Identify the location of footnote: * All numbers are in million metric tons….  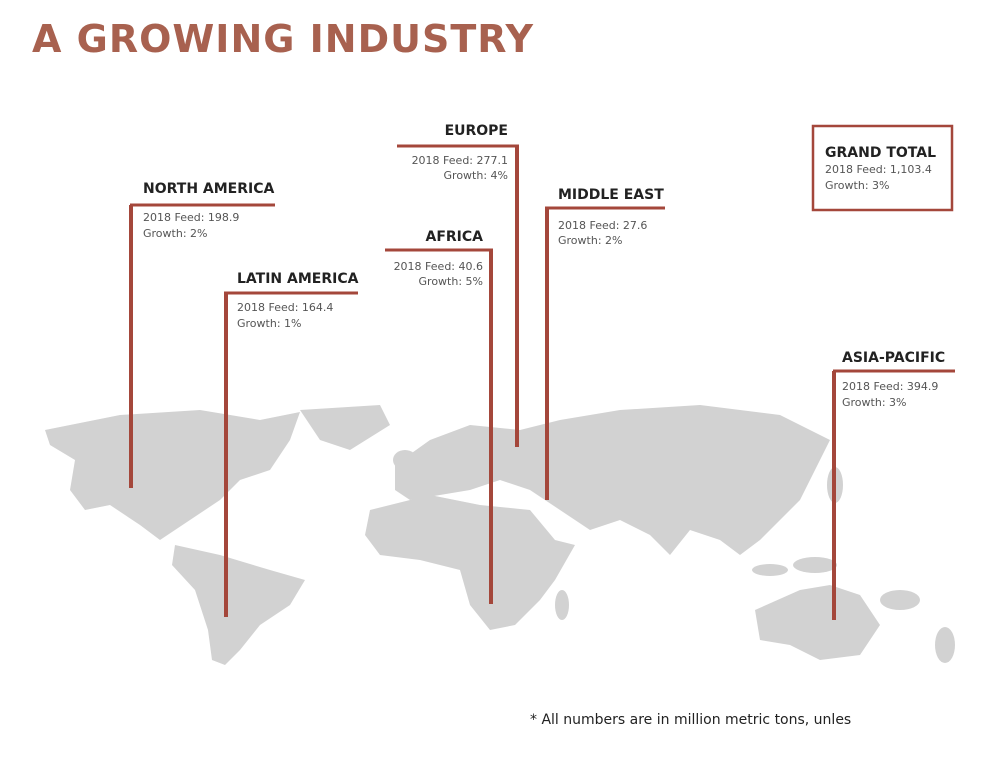
(690, 720).